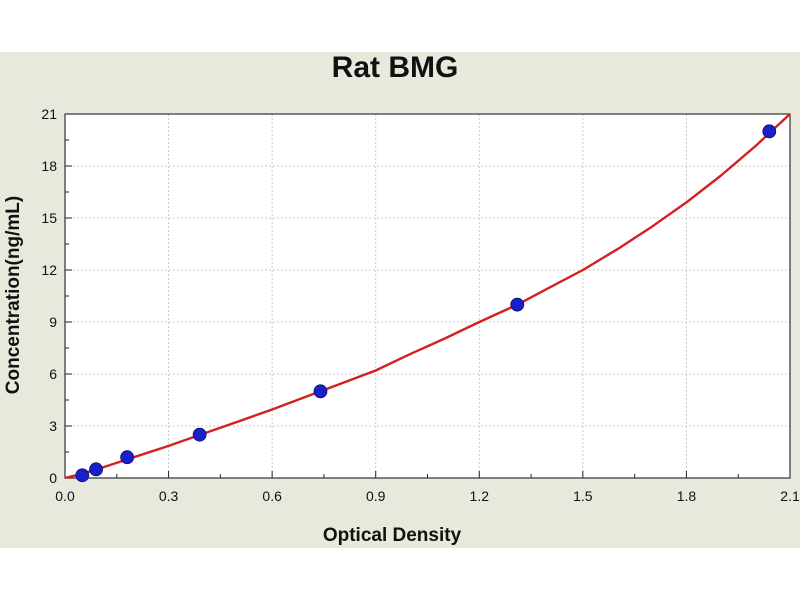  Describe the element at coordinates (392, 535) in the screenshot. I see `x-axis-label: Optical Density` at that location.